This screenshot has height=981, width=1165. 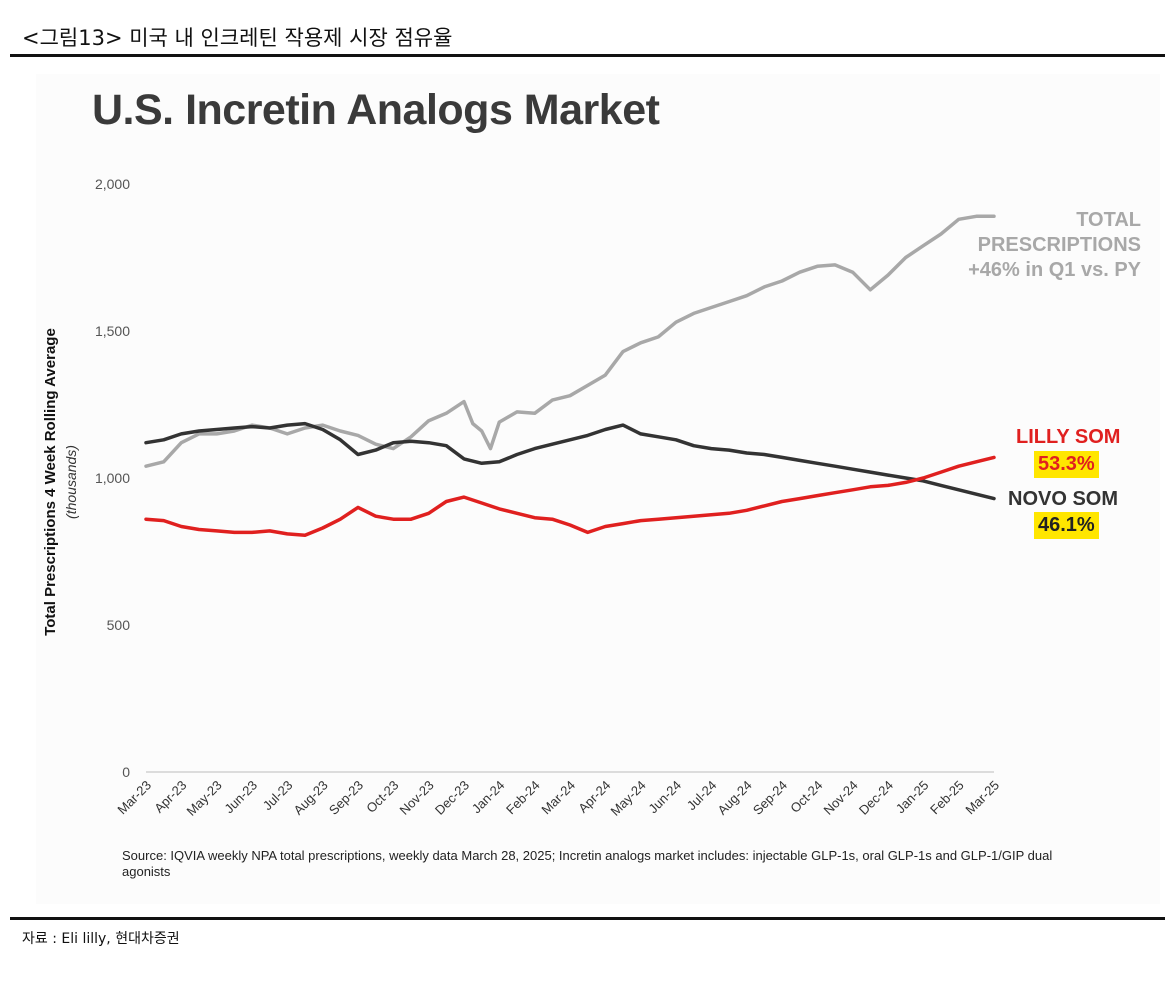 I want to click on total-annotation-line-2: PRESCRIPTIONS, so click(x=1059, y=245).